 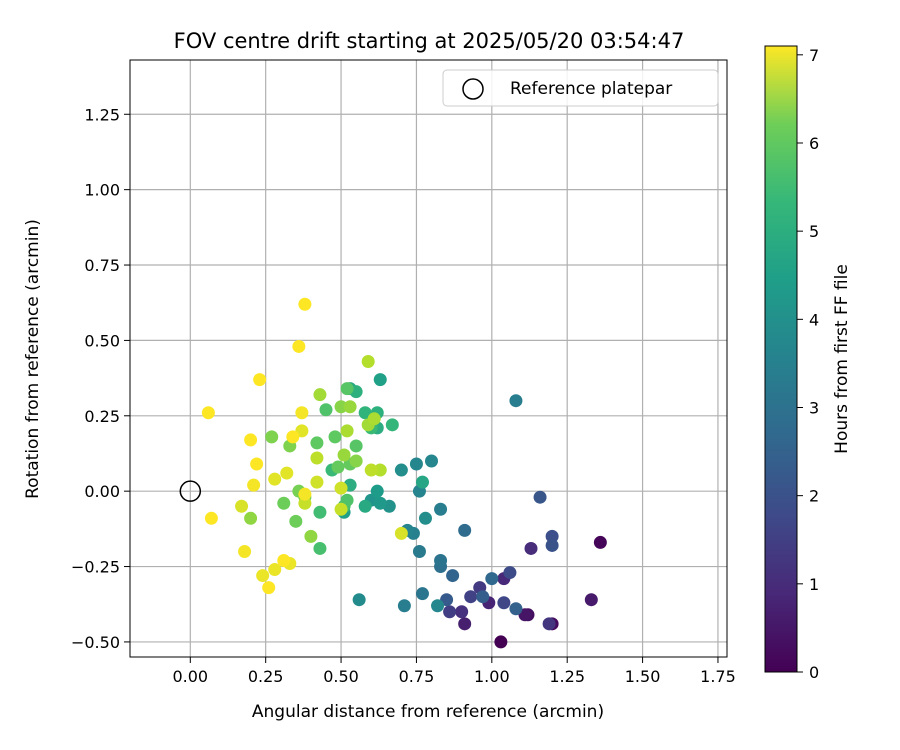 What do you see at coordinates (454, 671) in the screenshot?
I see `x-axis-ticks: 0.00 0.25 0.50 0.75 1.00 1.25 1.50 1.75` at bounding box center [454, 671].